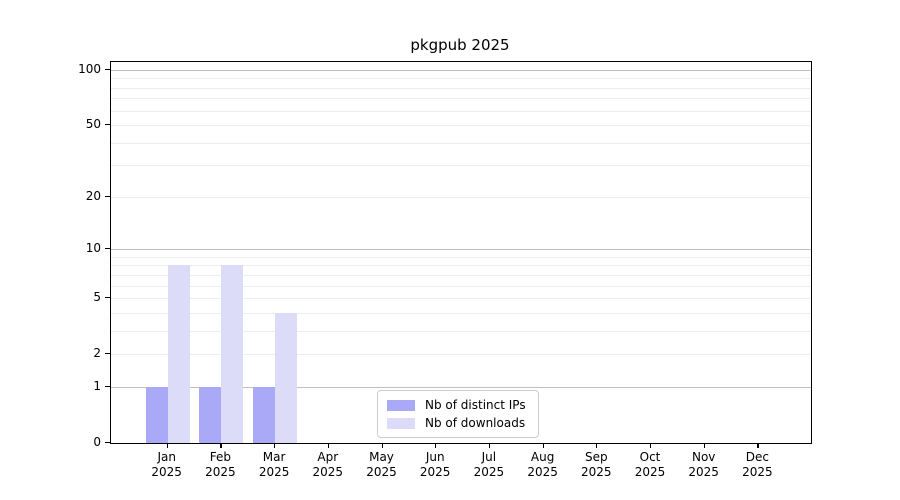 This screenshot has width=900, height=500. What do you see at coordinates (97, 385) in the screenshot?
I see `y-tick-label: 1` at bounding box center [97, 385].